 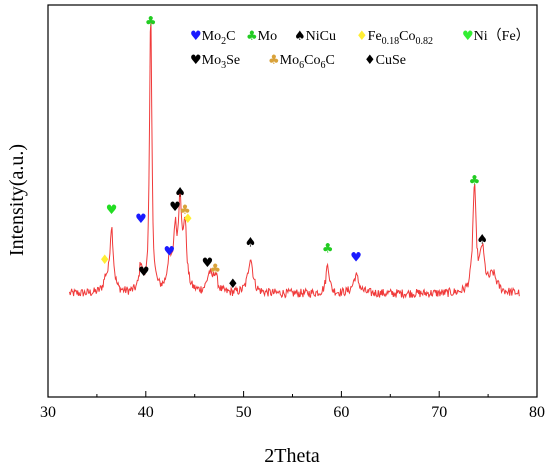 I want to click on legend-item: ♣Mo, so click(x=261, y=36).